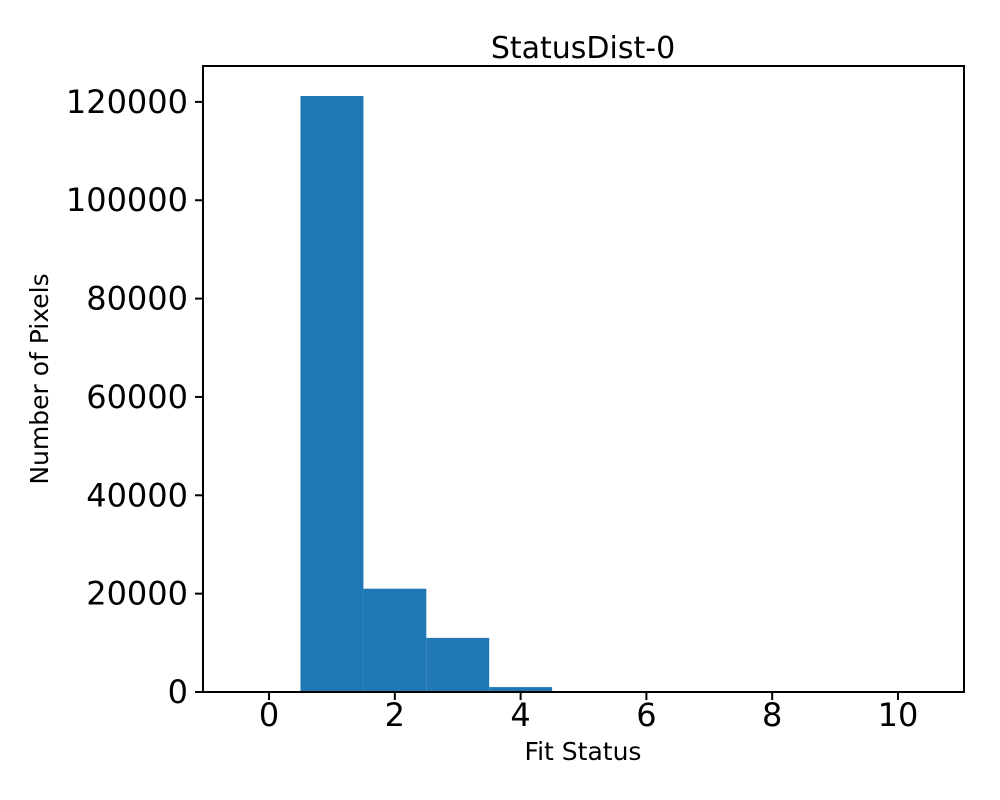 The width and height of the screenshot is (1000, 800). Describe the element at coordinates (137, 594) in the screenshot. I see `y-tick-label: 20000` at that location.